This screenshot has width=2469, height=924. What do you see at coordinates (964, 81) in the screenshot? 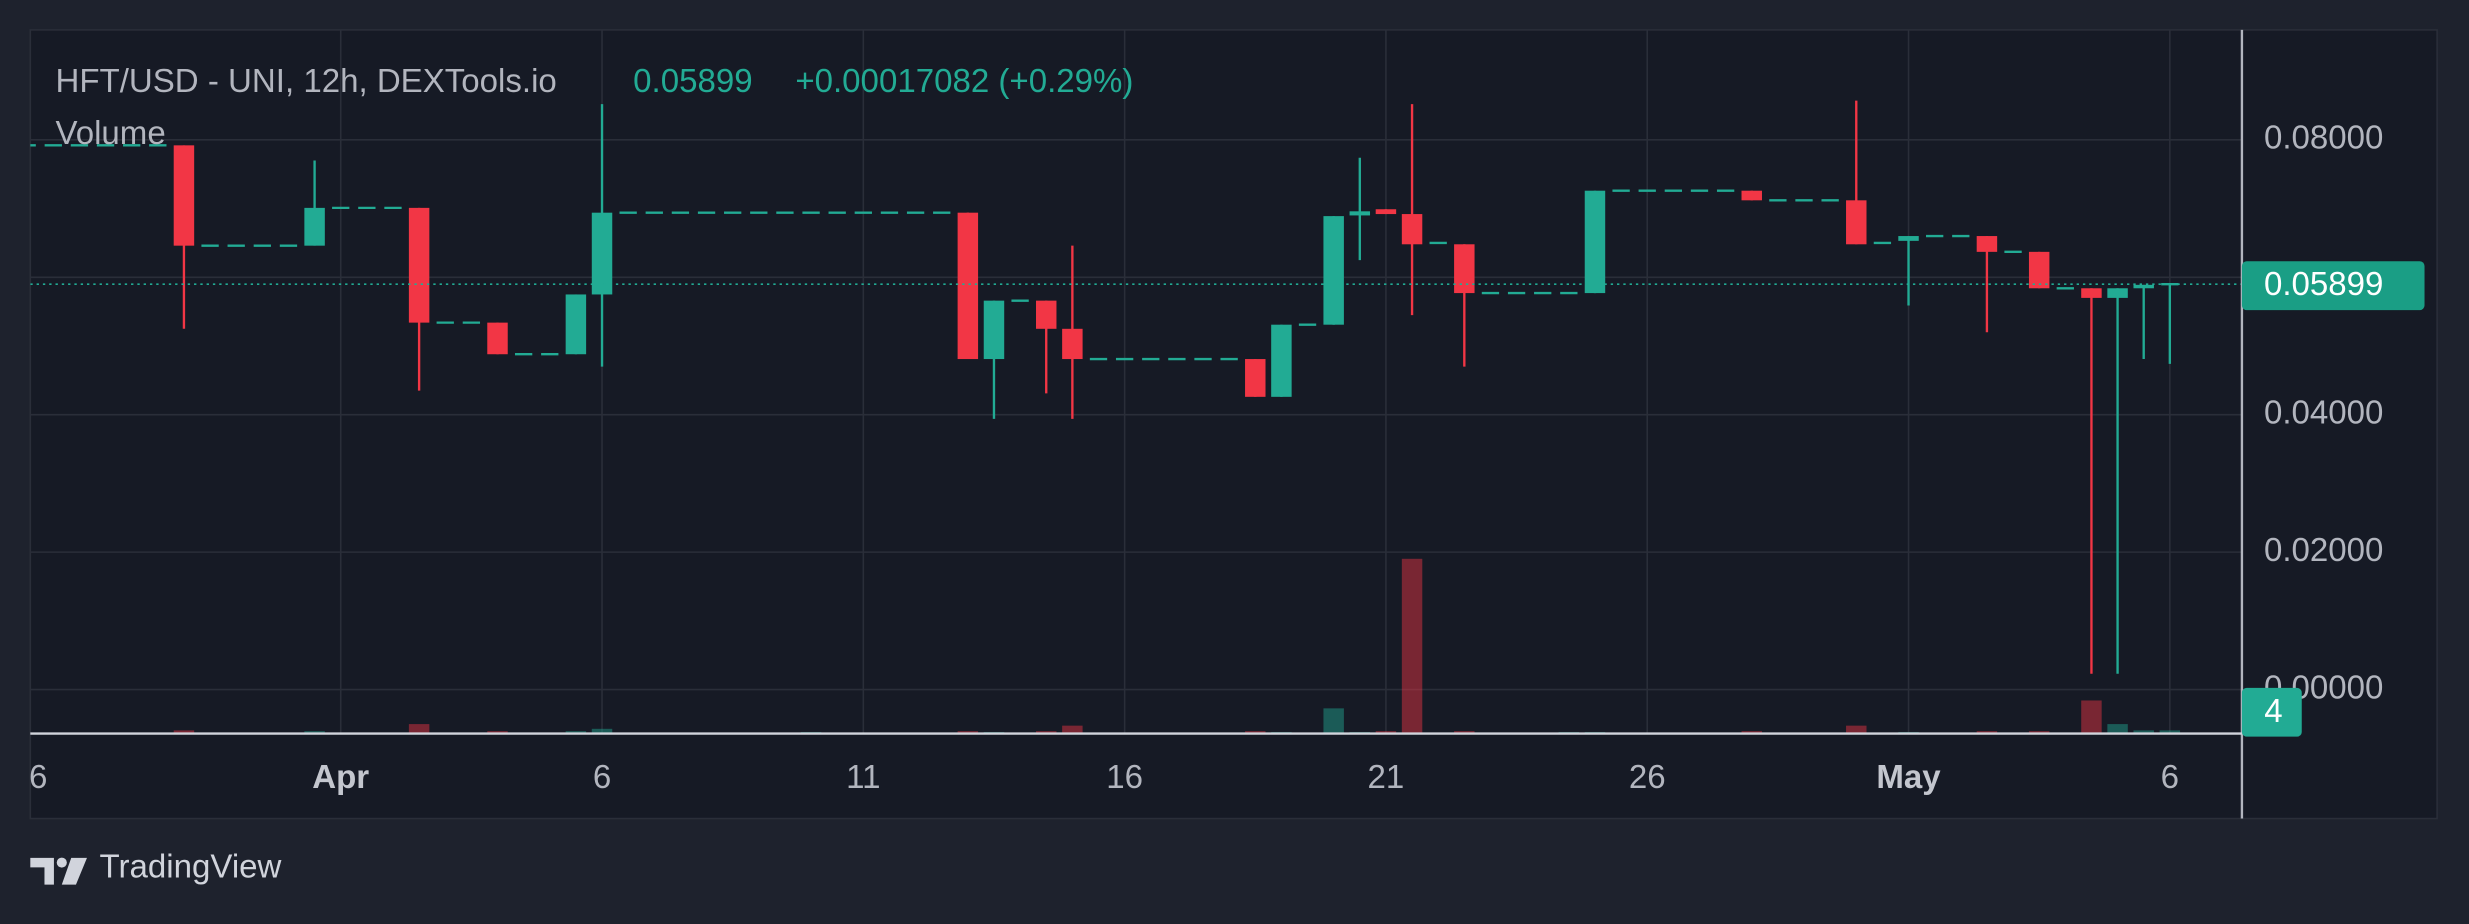
I see `price-change: +0.00017082 (+0.29%)` at bounding box center [964, 81].